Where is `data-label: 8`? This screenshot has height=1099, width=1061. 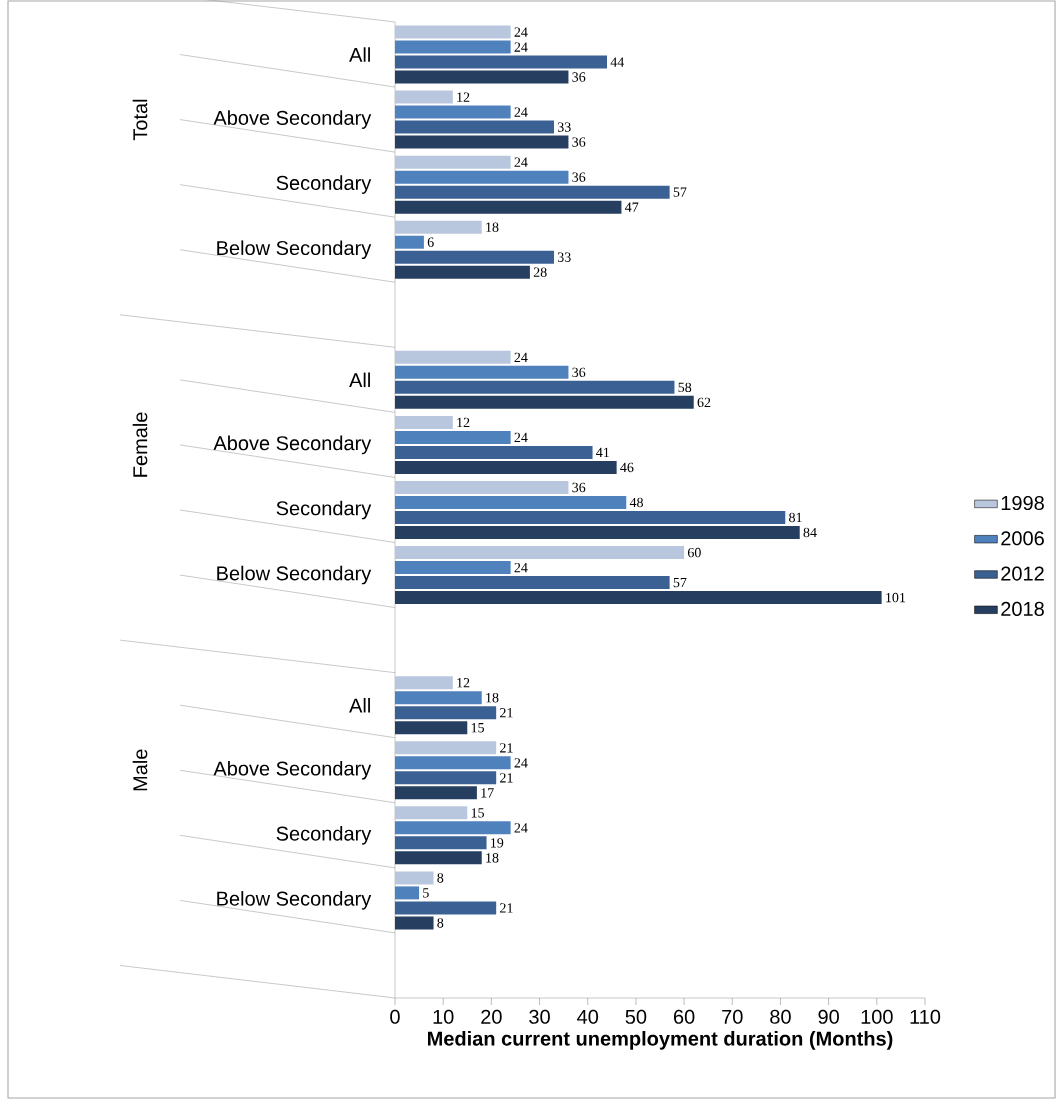
data-label: 8 is located at coordinates (440, 878).